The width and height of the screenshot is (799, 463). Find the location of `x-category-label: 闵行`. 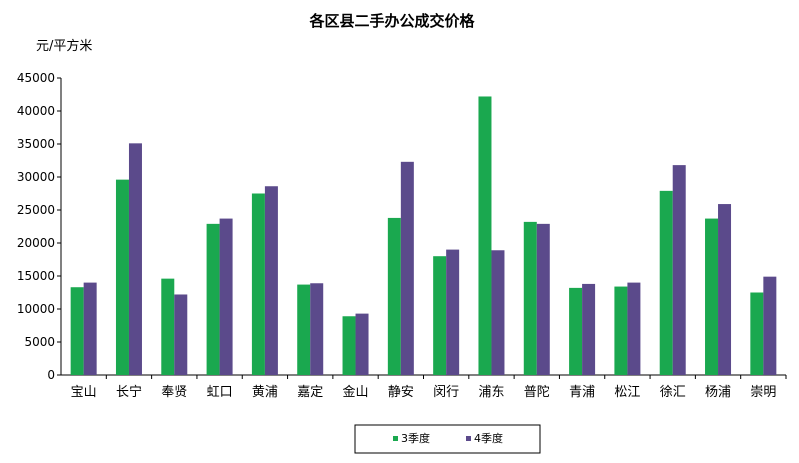

x-category-label: 闵行 is located at coordinates (446, 392).